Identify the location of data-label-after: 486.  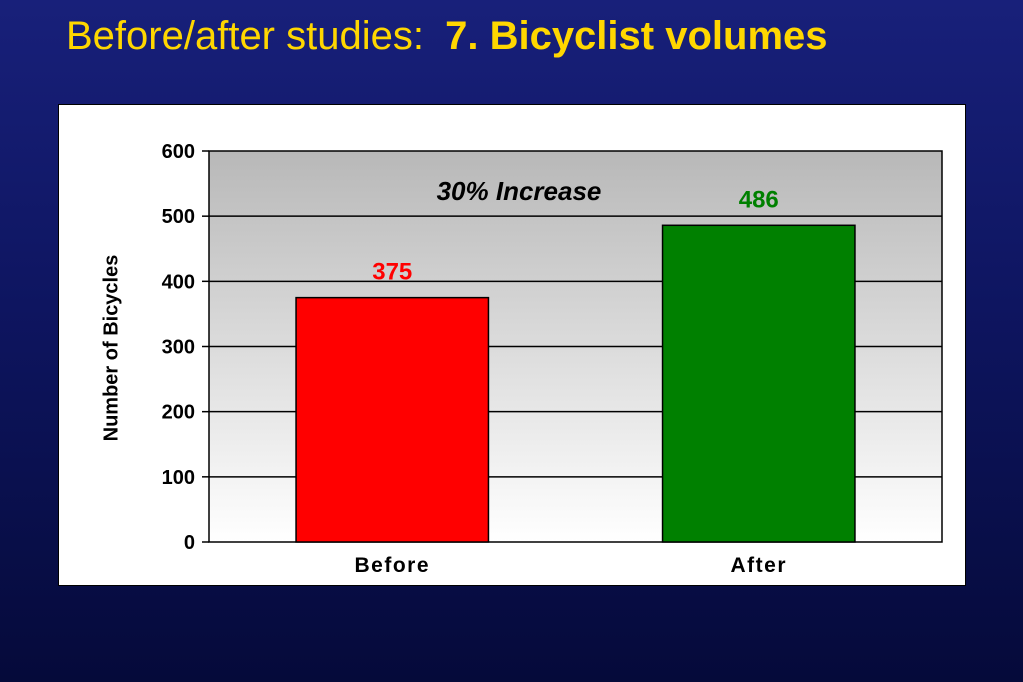
(759, 199).